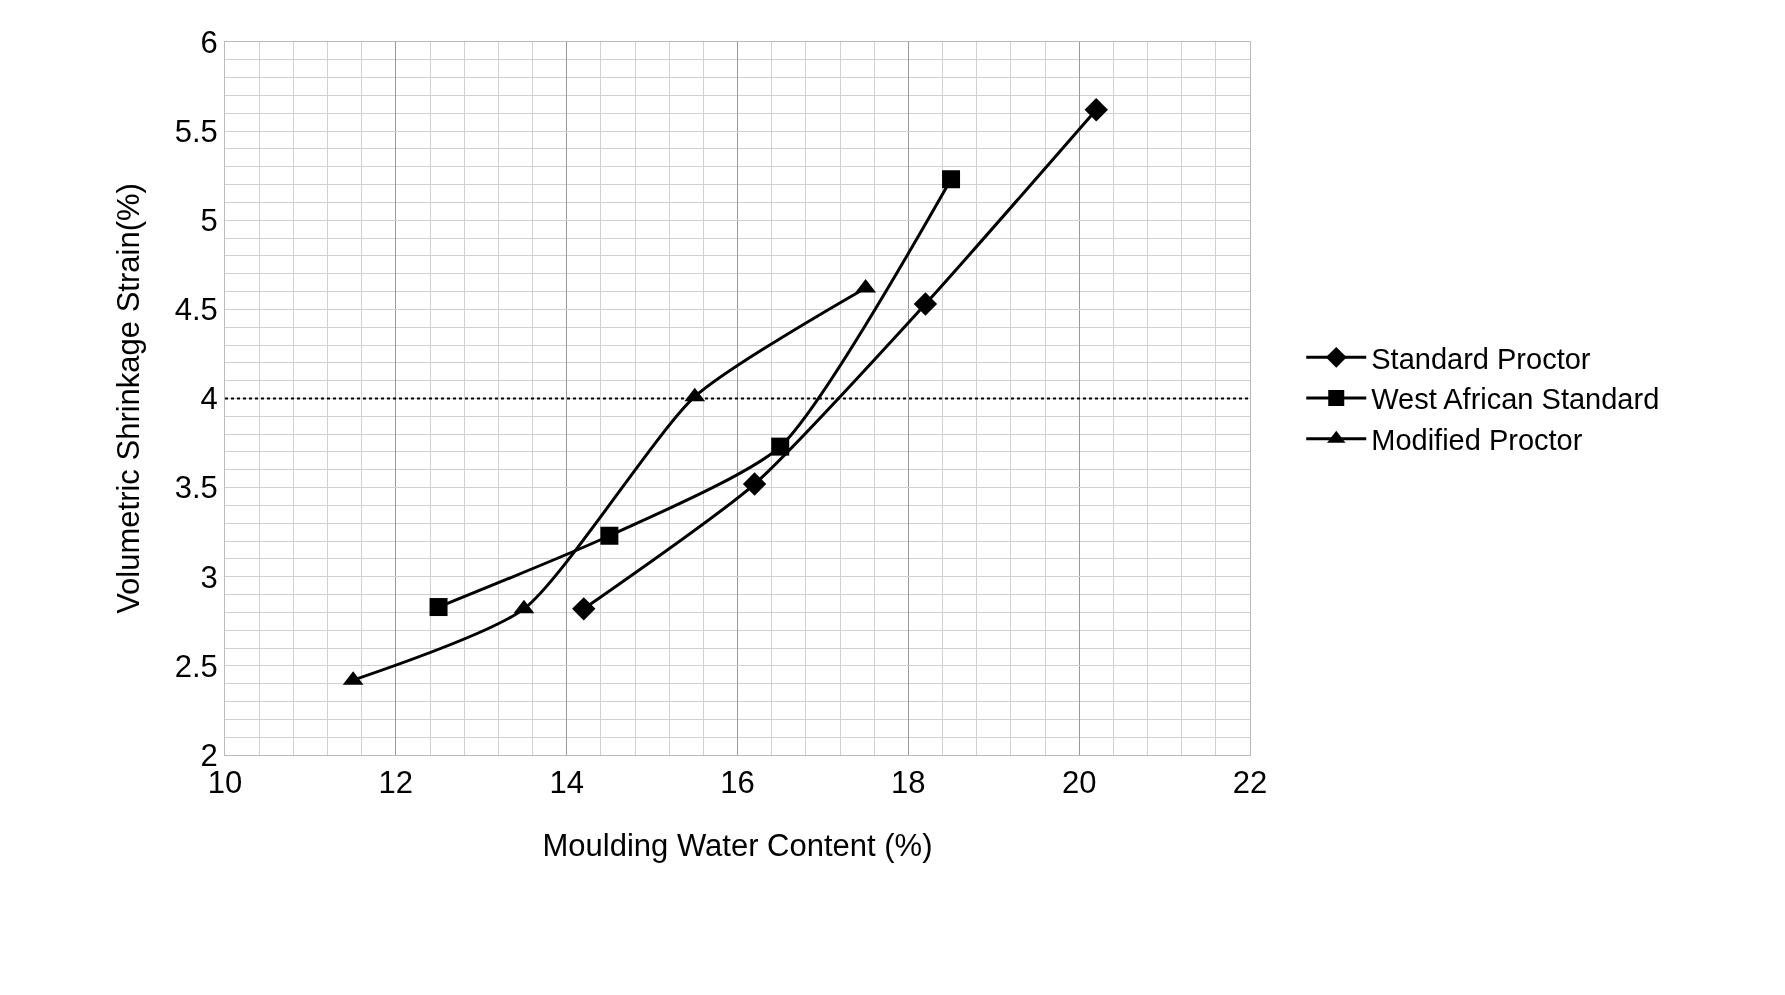 The image size is (1785, 995). Describe the element at coordinates (566, 783) in the screenshot. I see `x-tick-label: 14` at that location.